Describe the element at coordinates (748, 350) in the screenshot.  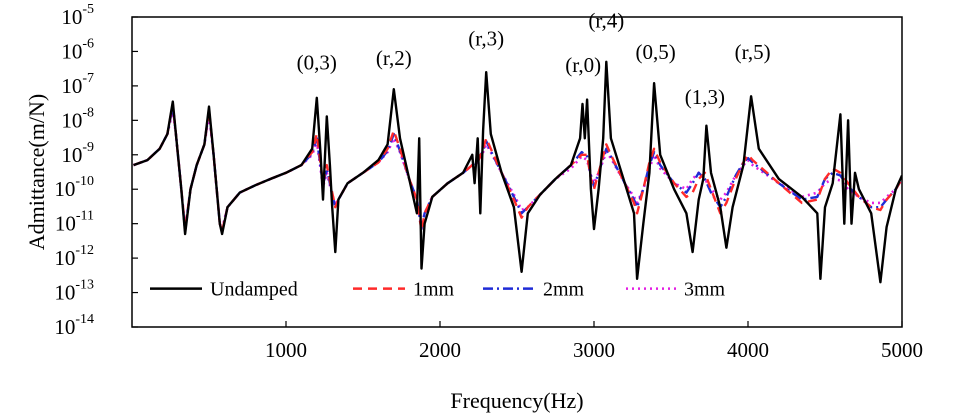
I see `x-tick-label: 4000` at that location.